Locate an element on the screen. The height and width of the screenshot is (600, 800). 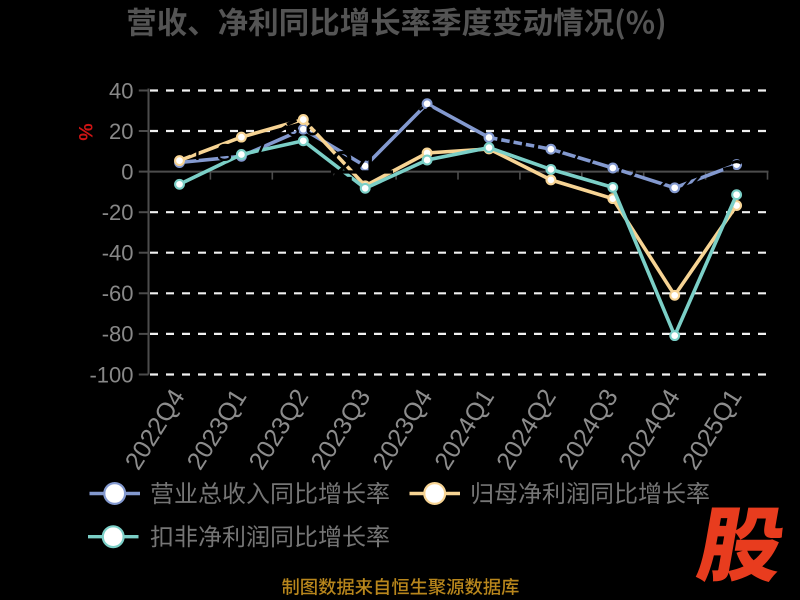
svg-text: 20 is located at coordinates (121, 131).